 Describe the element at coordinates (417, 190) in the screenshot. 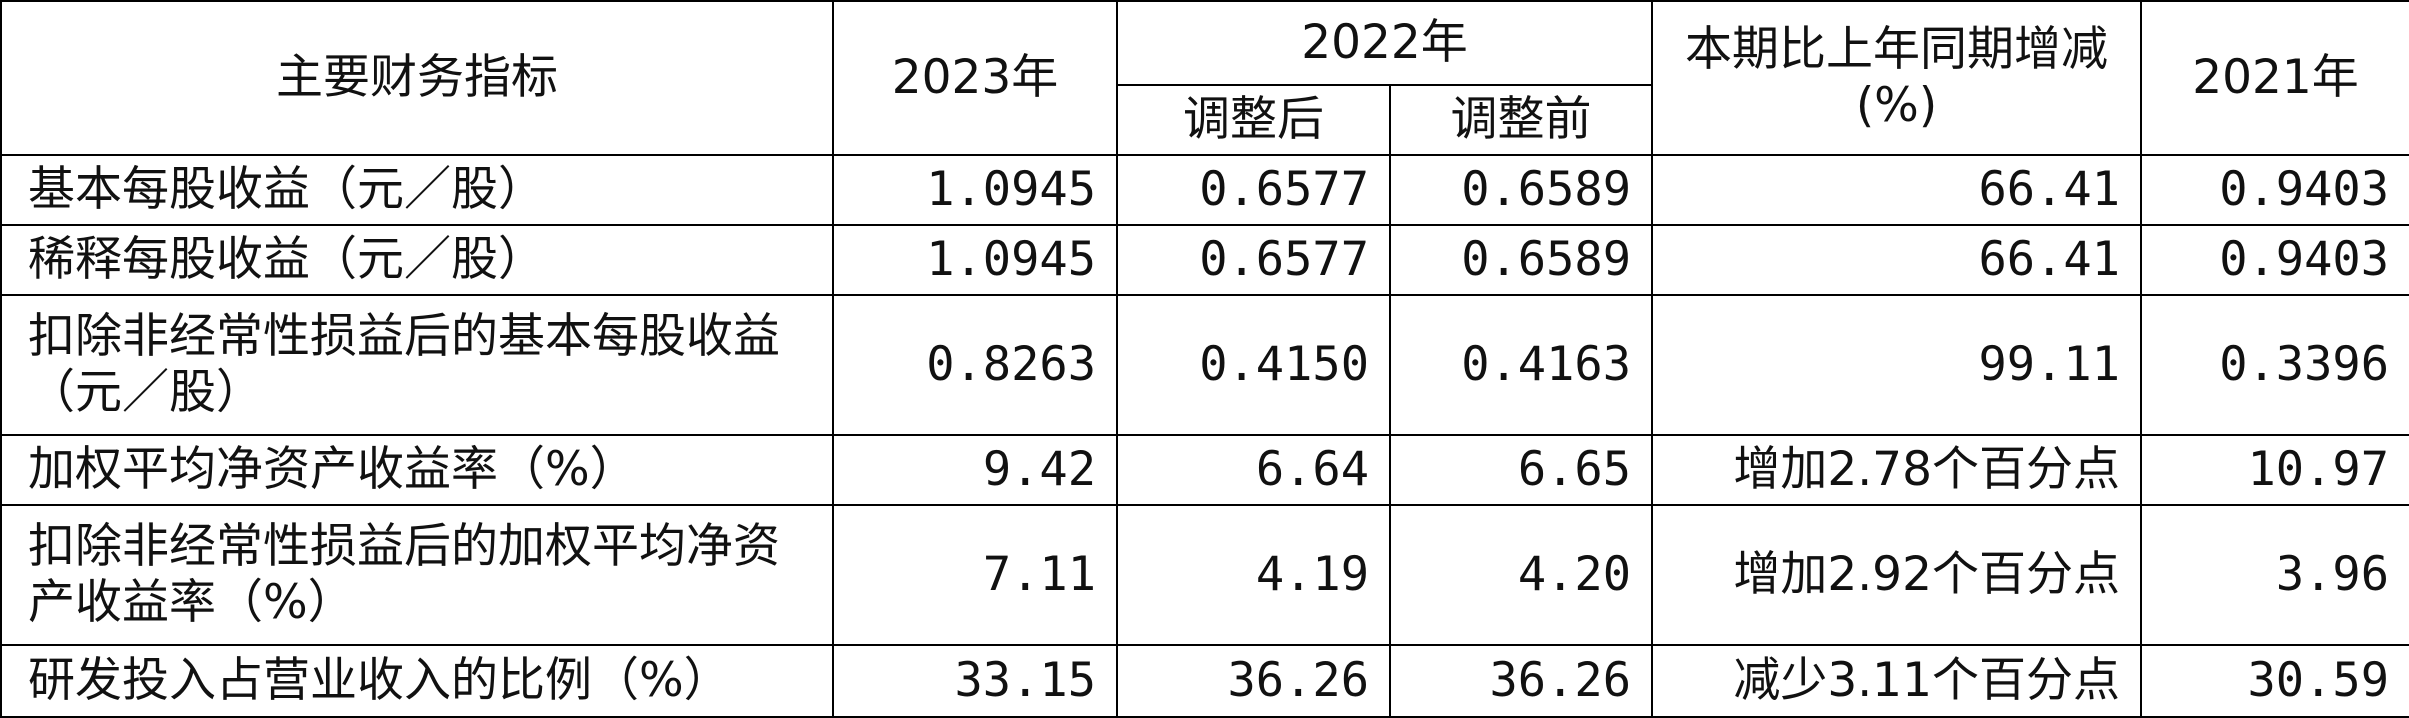

I see `row-label: 基本每股收益（元／股）` at that location.